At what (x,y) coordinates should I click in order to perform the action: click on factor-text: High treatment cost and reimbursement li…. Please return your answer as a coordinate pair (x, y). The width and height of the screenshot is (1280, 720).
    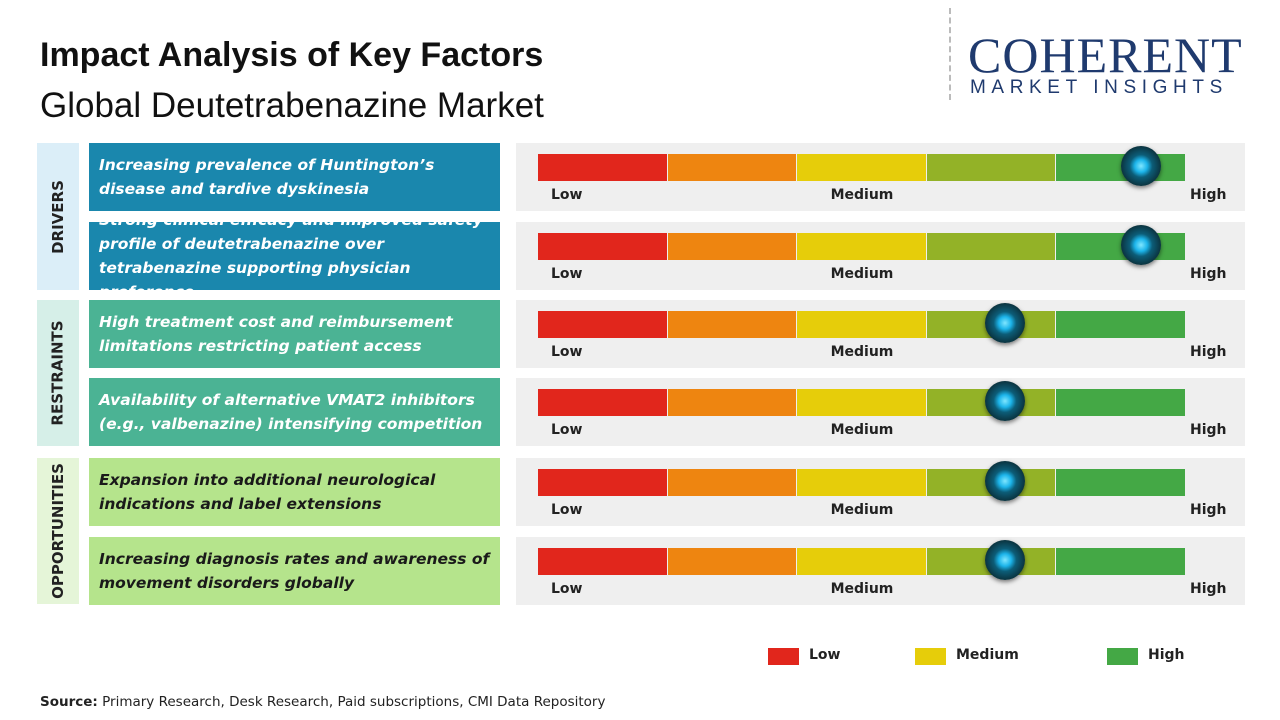
    Looking at the image, I should click on (294, 334).